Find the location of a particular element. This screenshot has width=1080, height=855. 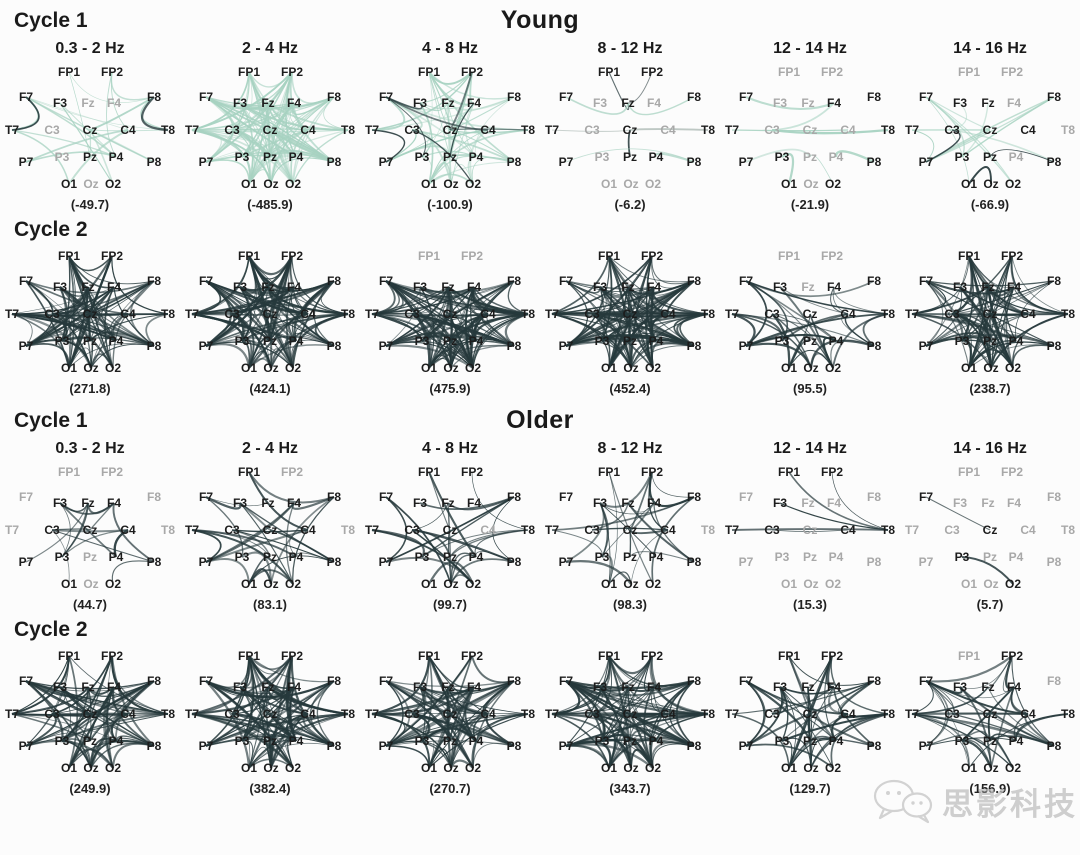

older-title-row: Cycle 1 Older is located at coordinates (540, 422).